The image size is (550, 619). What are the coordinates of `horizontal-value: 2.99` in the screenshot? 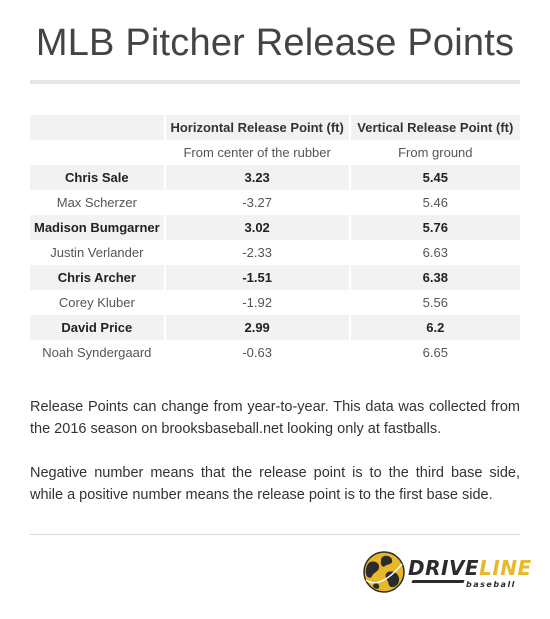 It's located at (257, 327).